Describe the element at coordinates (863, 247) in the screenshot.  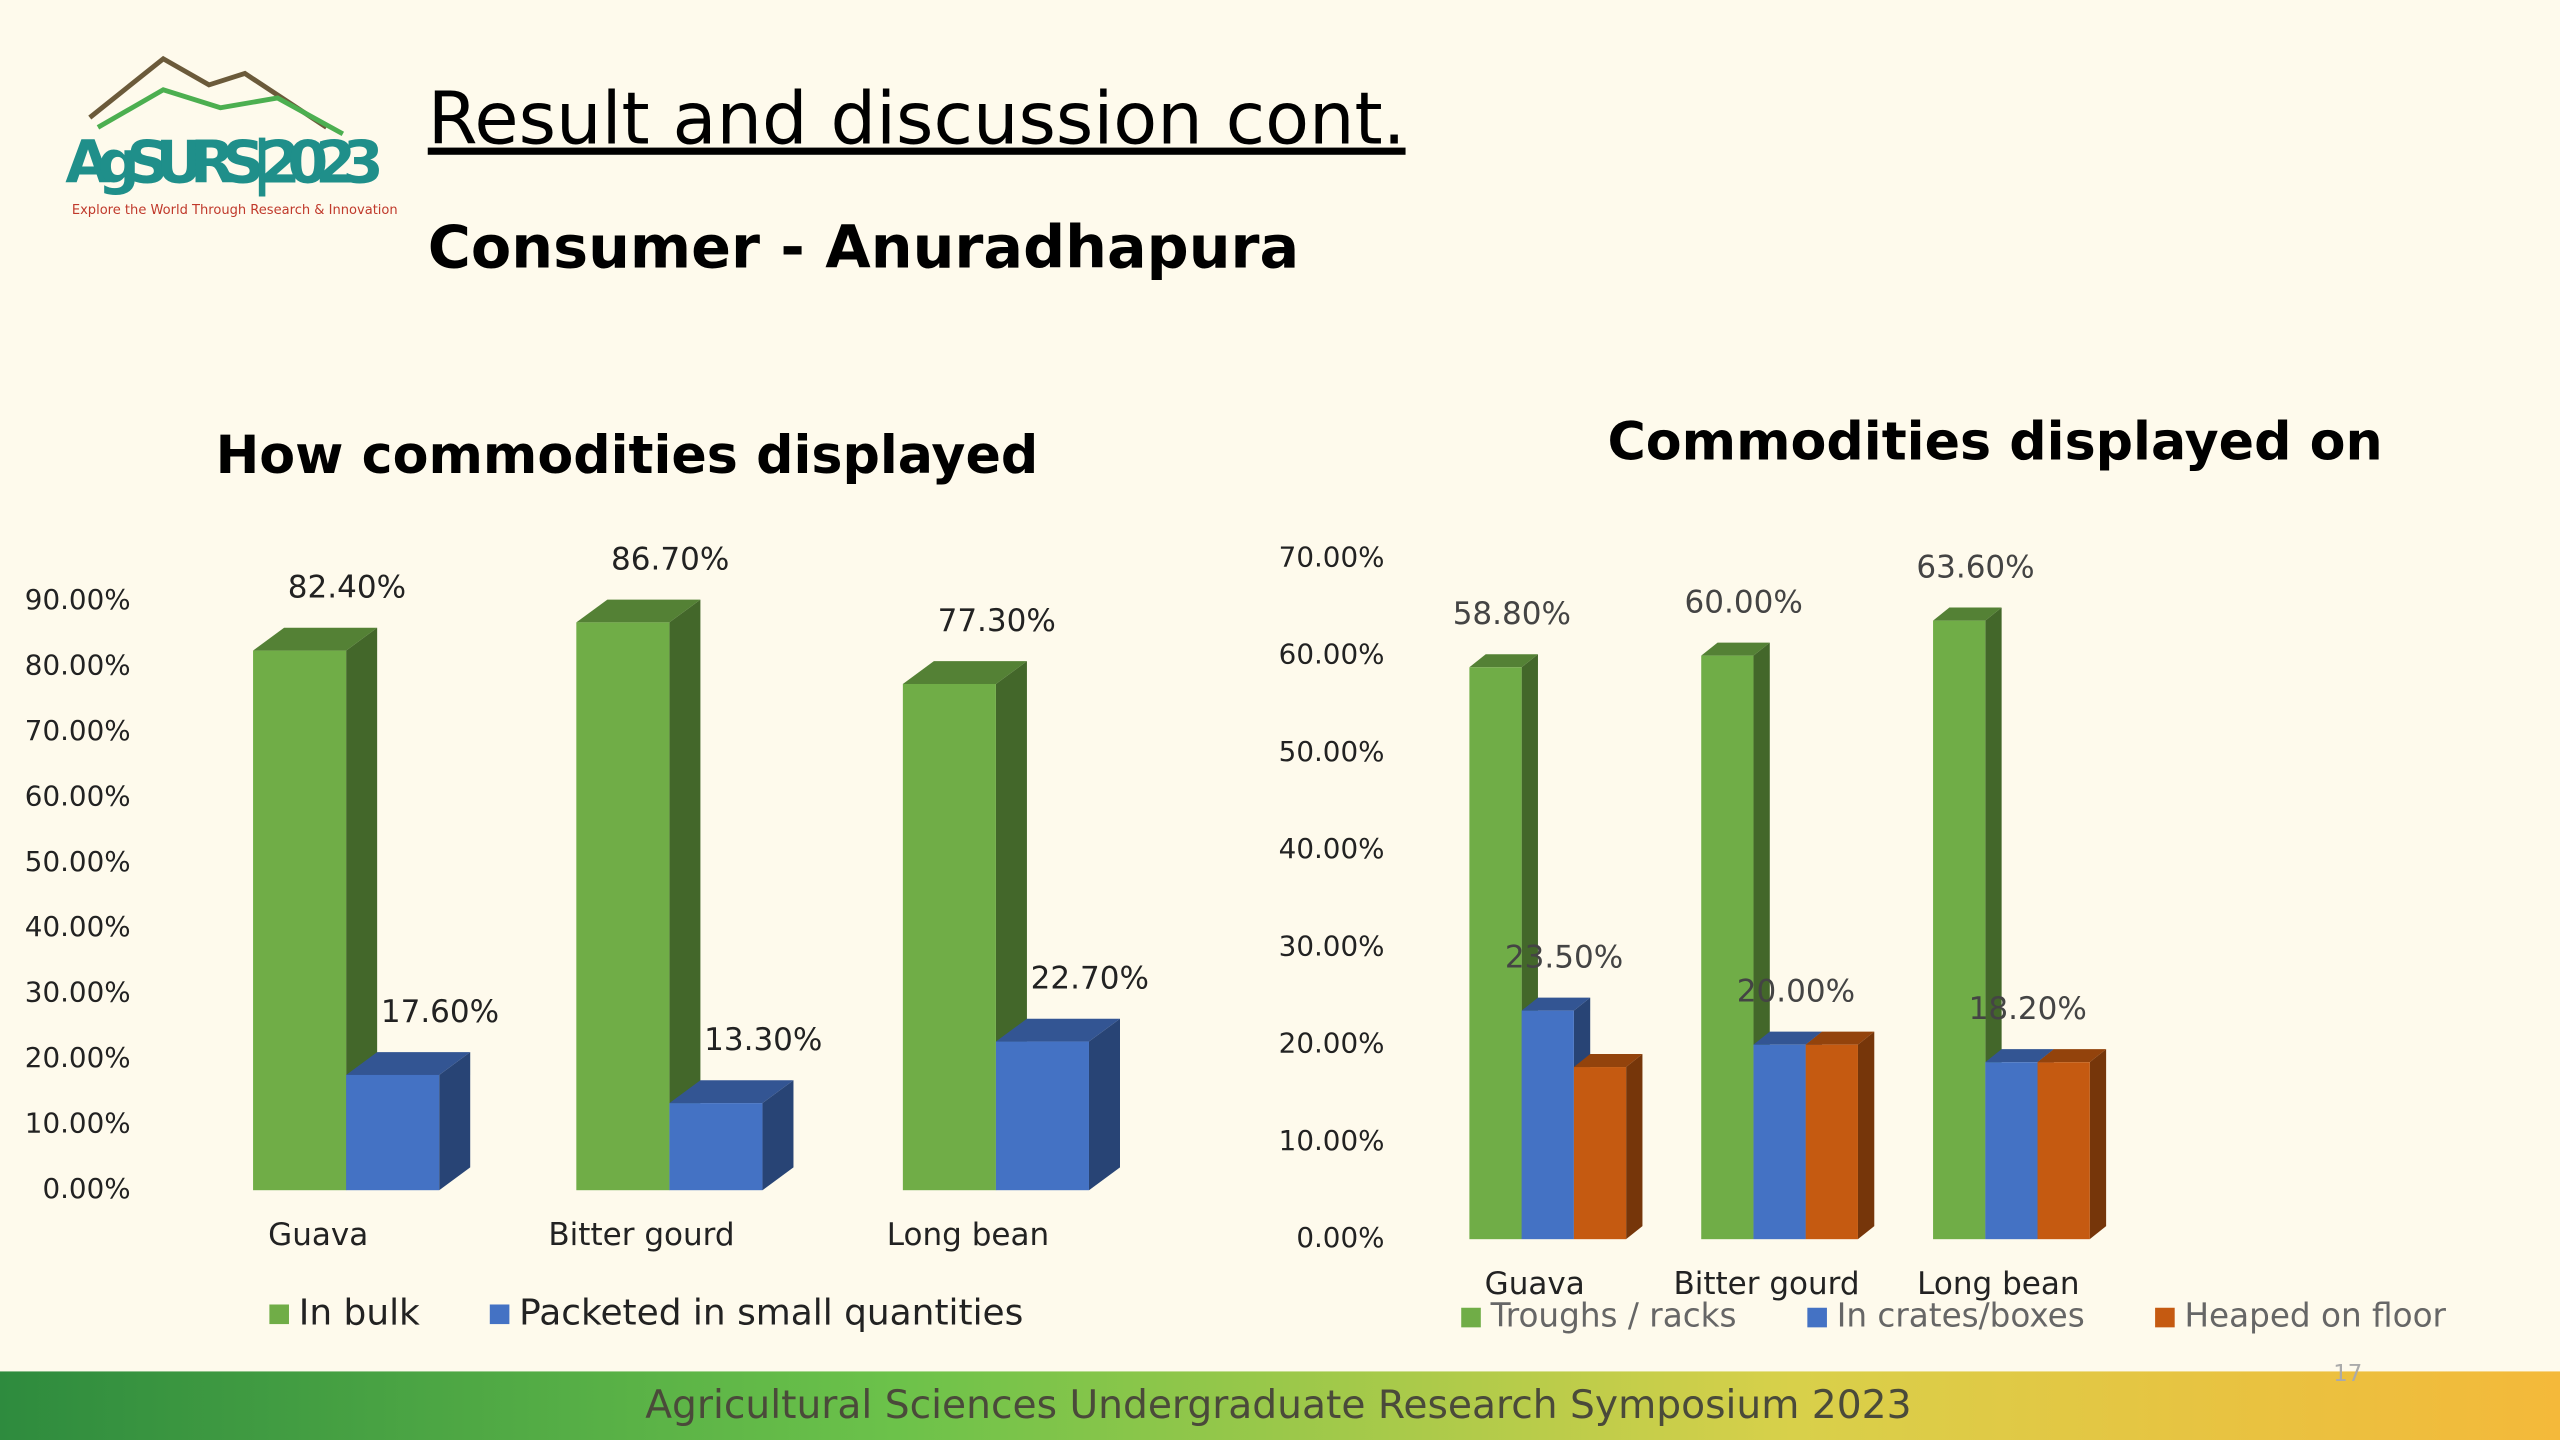
I see `slide-subtitle: Consumer - Anuradhapura` at that location.